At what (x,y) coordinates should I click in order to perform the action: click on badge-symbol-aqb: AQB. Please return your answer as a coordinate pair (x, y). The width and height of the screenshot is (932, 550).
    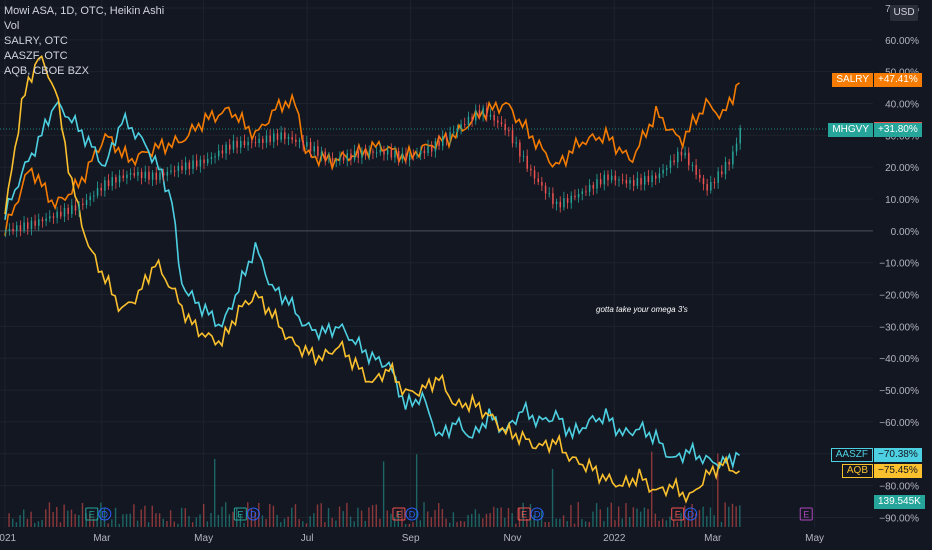
    Looking at the image, I should click on (857, 471).